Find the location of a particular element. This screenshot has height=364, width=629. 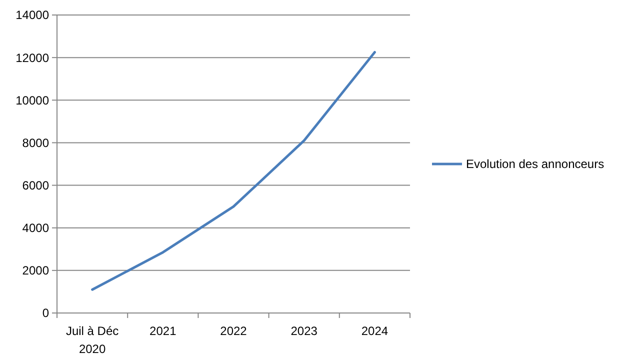

y-tick-label: 4000 is located at coordinates (36, 228).